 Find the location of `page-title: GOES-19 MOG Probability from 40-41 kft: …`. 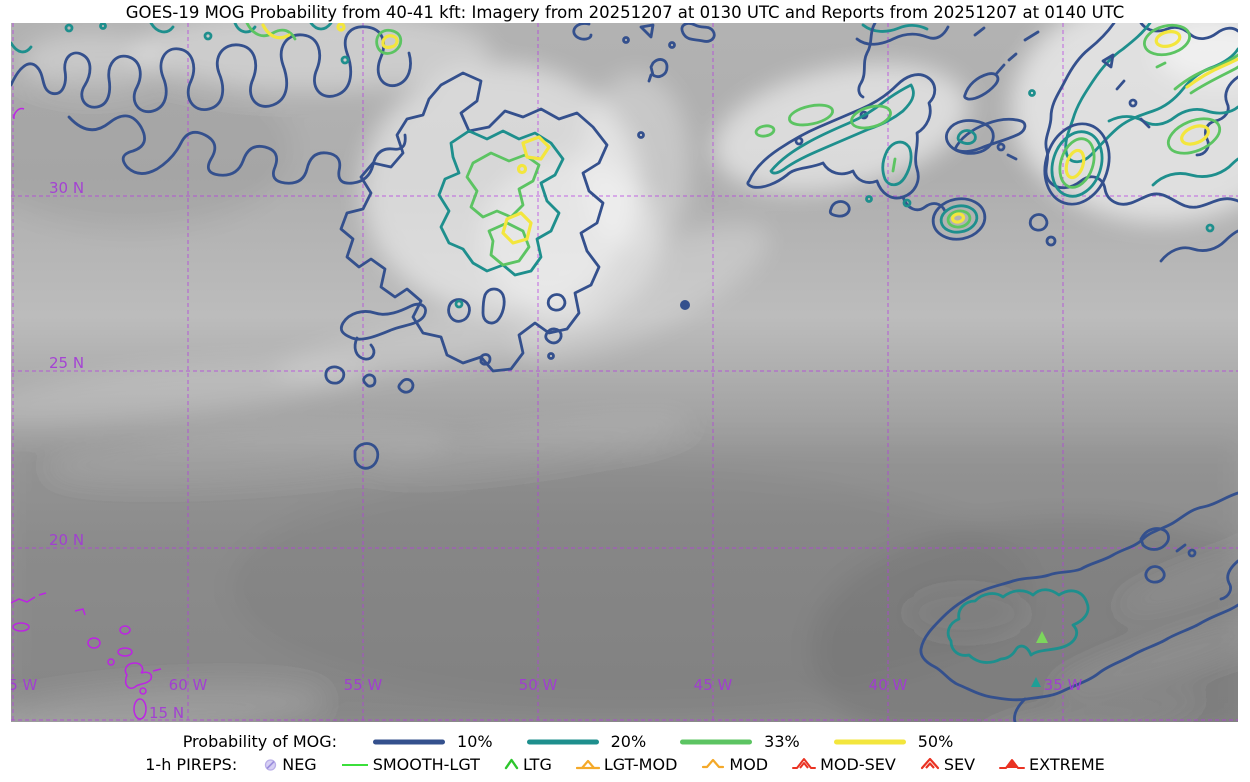

page-title: GOES-19 MOG Probability from 40-41 kft: … is located at coordinates (625, 12).